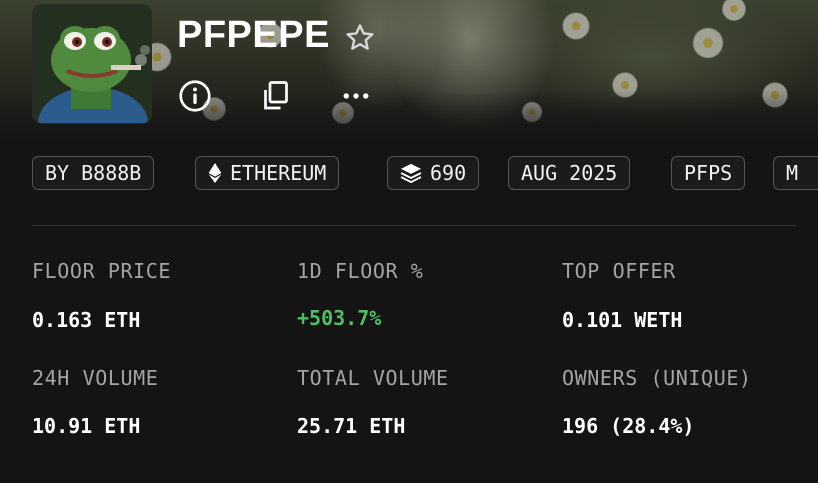  I want to click on chip-label: ETHEREUM, so click(278, 173).